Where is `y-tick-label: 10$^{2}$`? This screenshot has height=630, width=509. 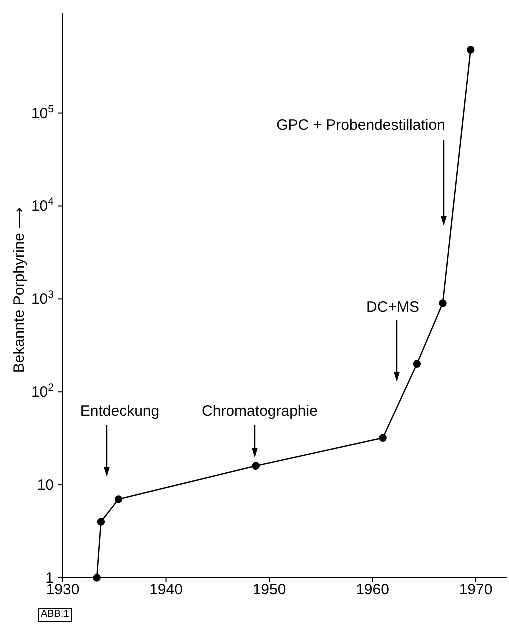 y-tick-label: 10$^{2}$ is located at coordinates (42, 392).